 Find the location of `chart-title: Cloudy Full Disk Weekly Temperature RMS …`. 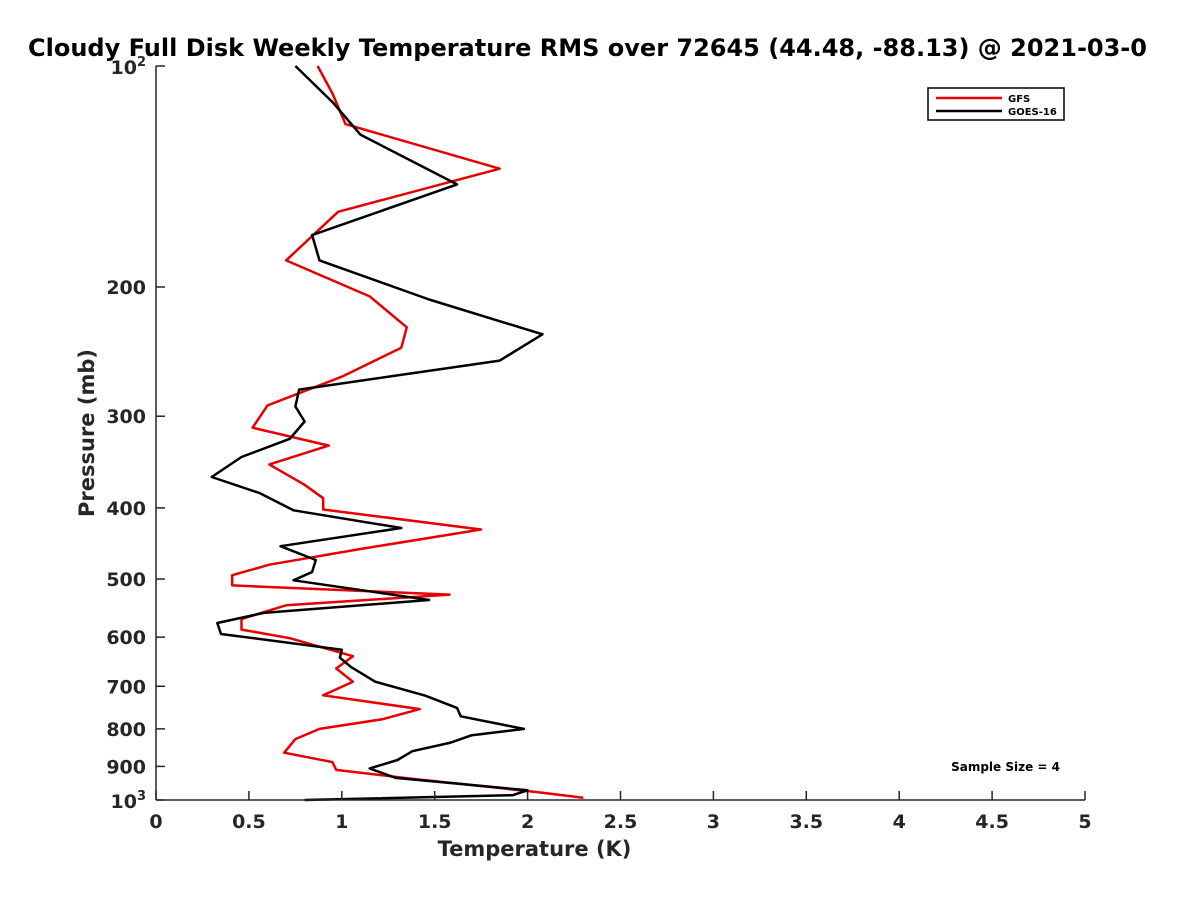

chart-title: Cloudy Full Disk Weekly Temperature RMS … is located at coordinates (587, 48).